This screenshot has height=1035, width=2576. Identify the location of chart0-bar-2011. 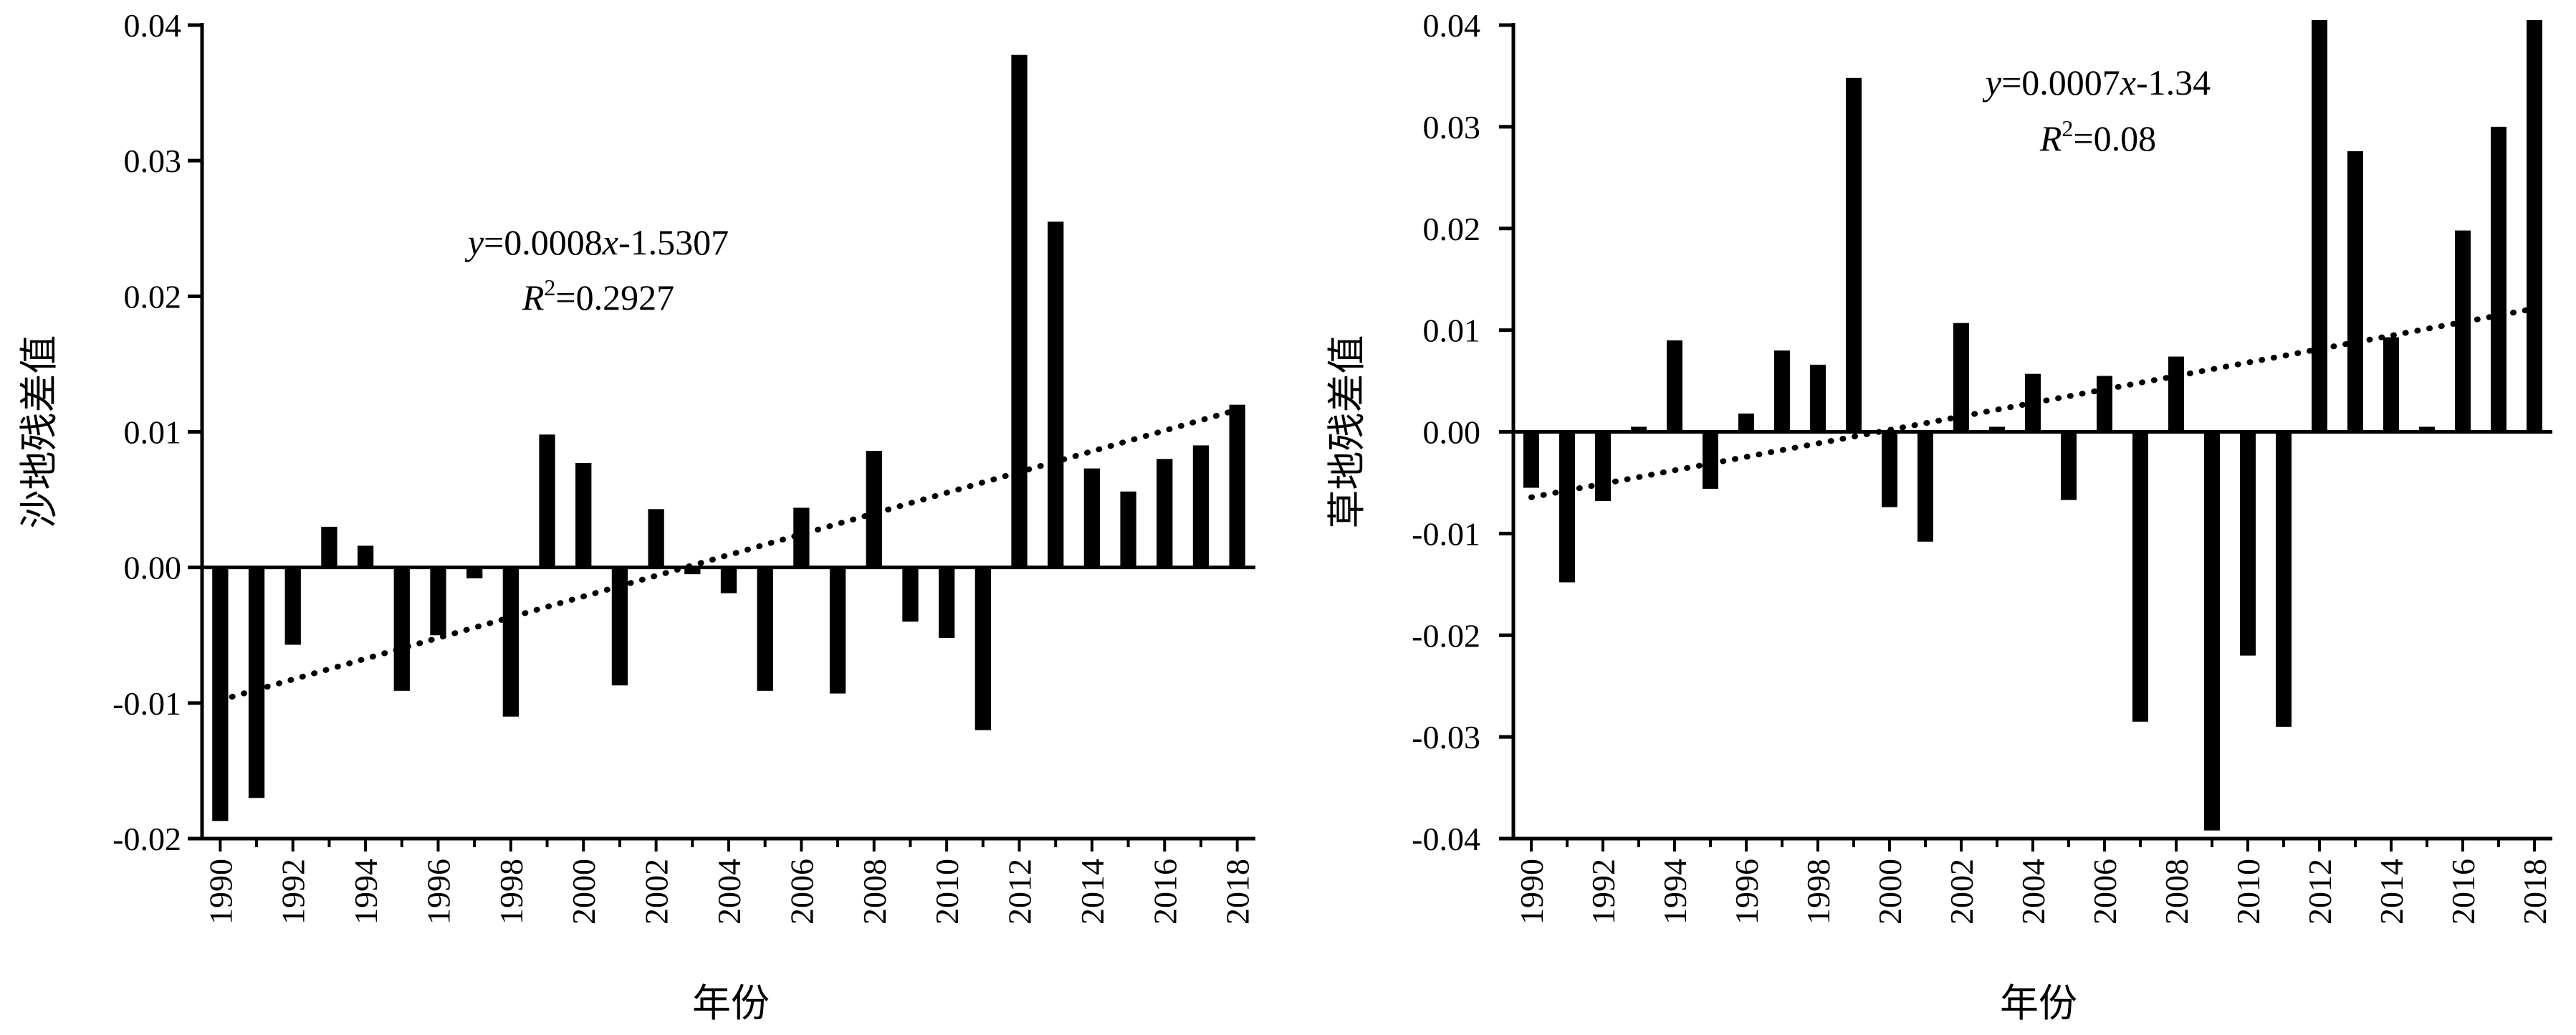
(983, 648).